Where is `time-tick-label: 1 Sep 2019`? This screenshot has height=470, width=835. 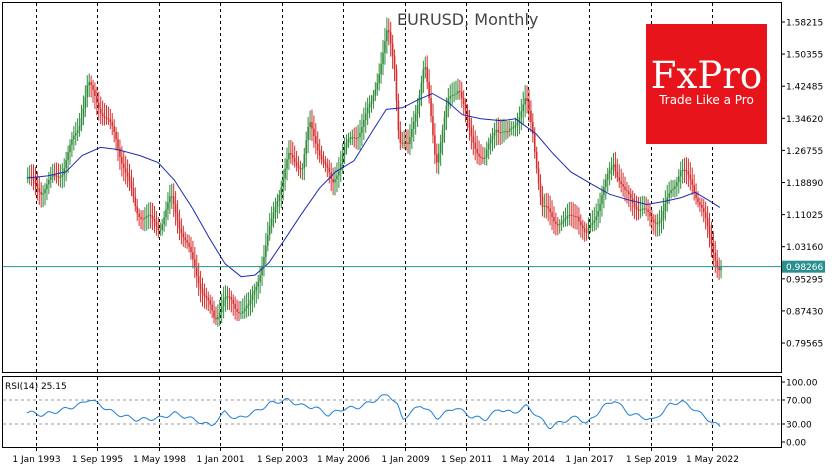
time-tick-label: 1 Sep 2019 is located at coordinates (652, 460).